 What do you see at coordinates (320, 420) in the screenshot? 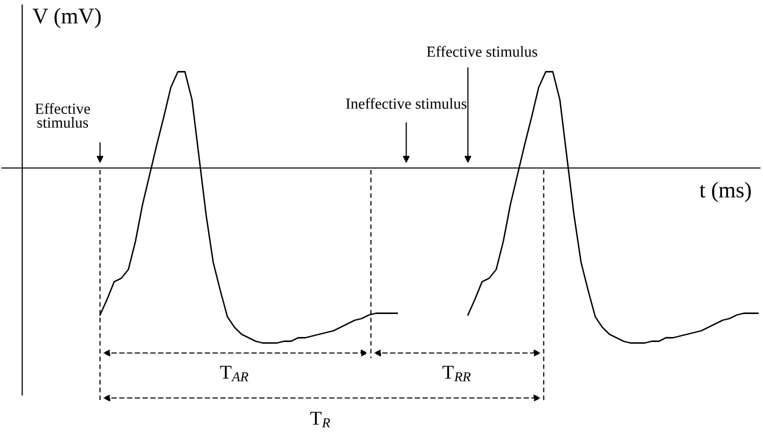
I see `text: T$_{R}$` at bounding box center [320, 420].